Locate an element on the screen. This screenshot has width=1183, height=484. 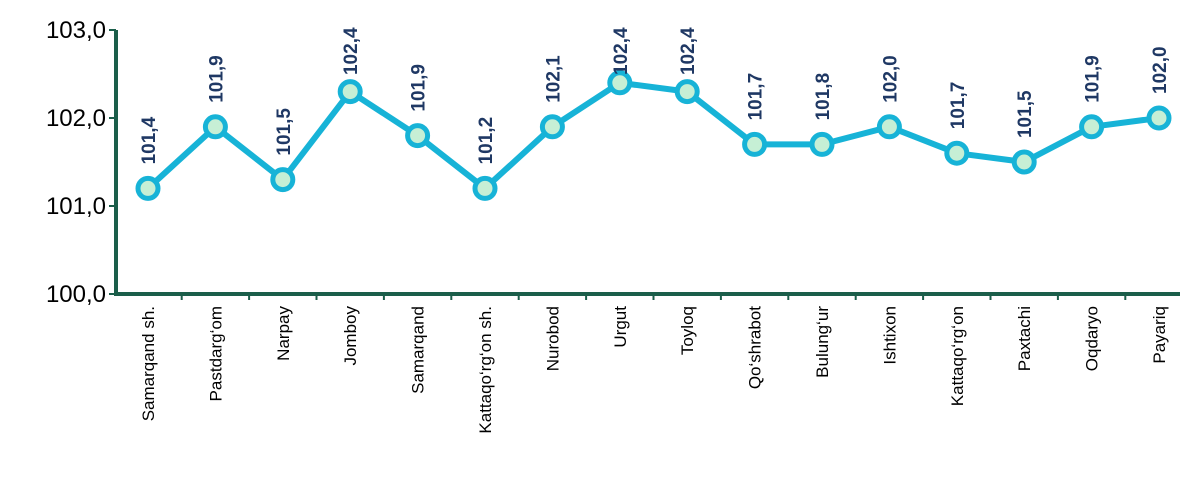
category-label: Urgut is located at coordinates (620, 327).